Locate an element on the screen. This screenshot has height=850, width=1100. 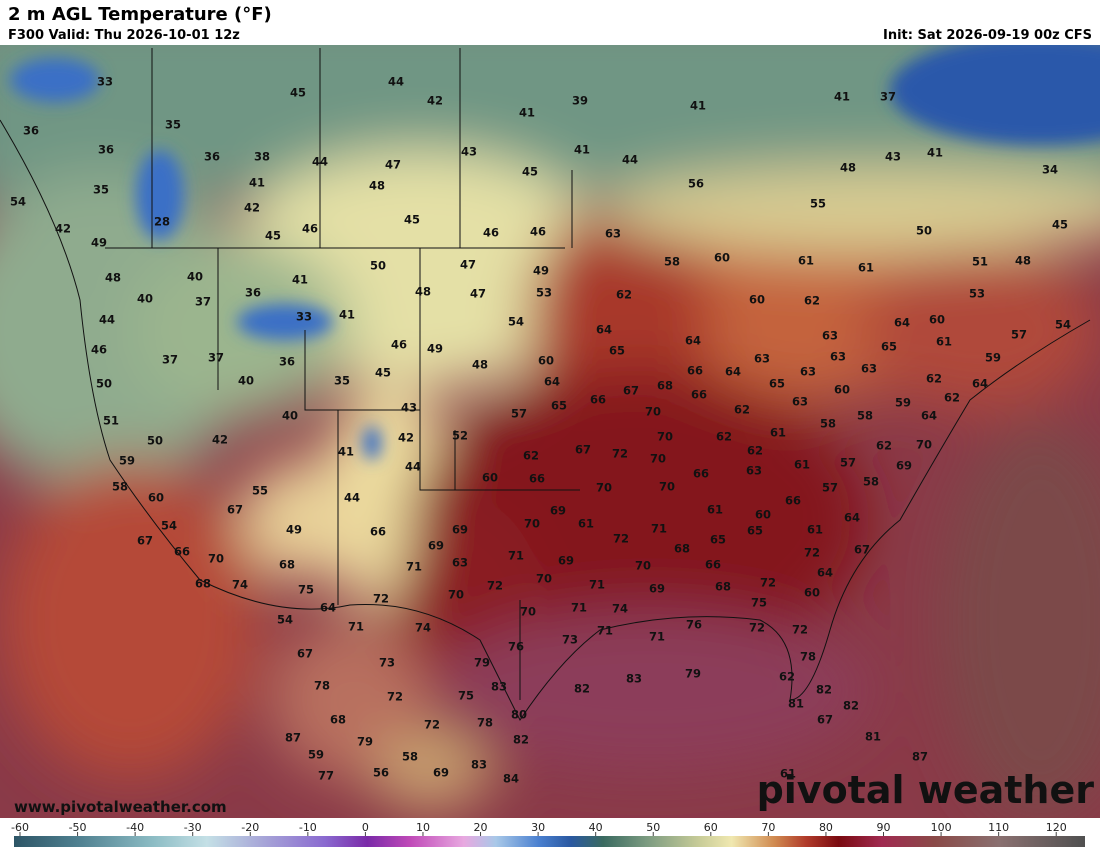
station-value: 84 is located at coordinates (511, 779).